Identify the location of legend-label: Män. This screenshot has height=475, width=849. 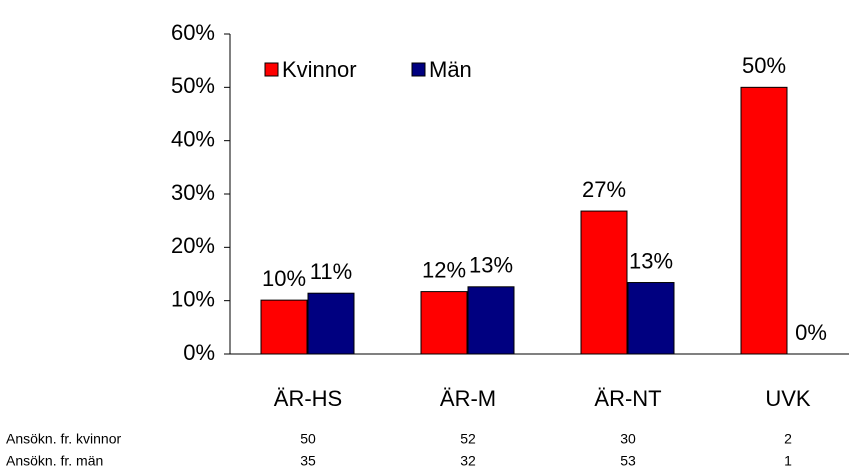
(450, 69).